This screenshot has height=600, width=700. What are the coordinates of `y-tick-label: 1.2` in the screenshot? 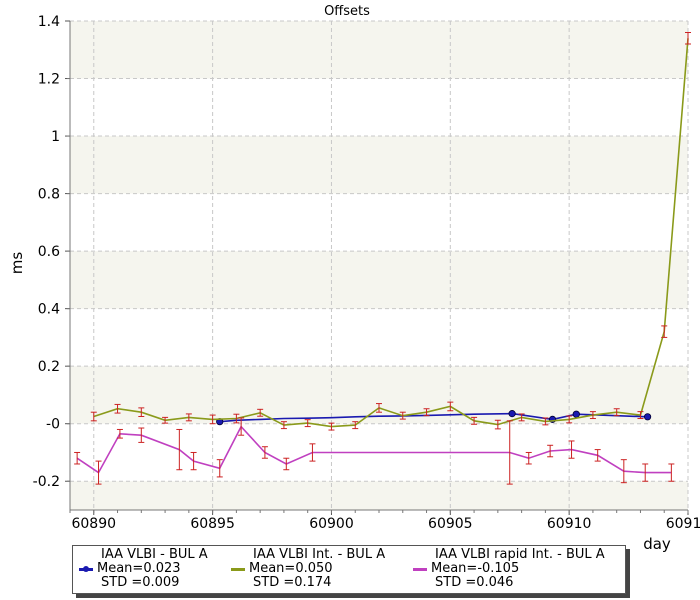 It's located at (49, 80).